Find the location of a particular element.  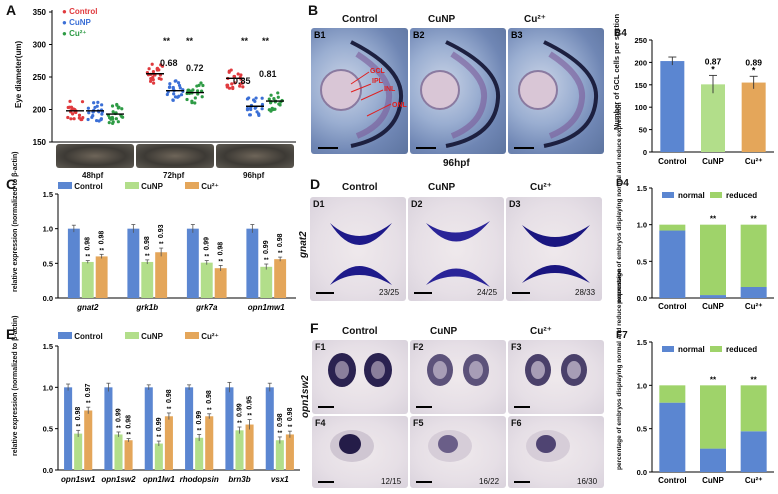

f6-count: 16/30 is located at coordinates (587, 481).